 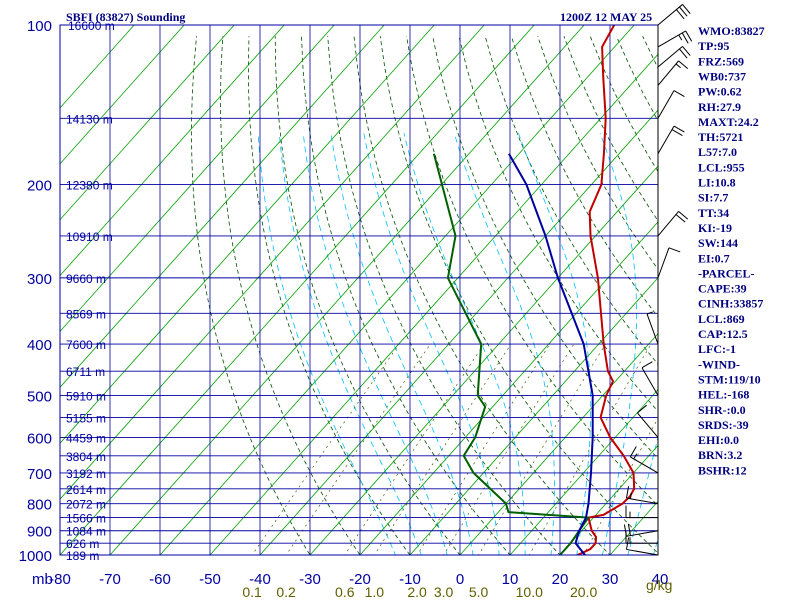 What do you see at coordinates (89, 119) in the screenshot?
I see `height-label: 14130 m` at bounding box center [89, 119].